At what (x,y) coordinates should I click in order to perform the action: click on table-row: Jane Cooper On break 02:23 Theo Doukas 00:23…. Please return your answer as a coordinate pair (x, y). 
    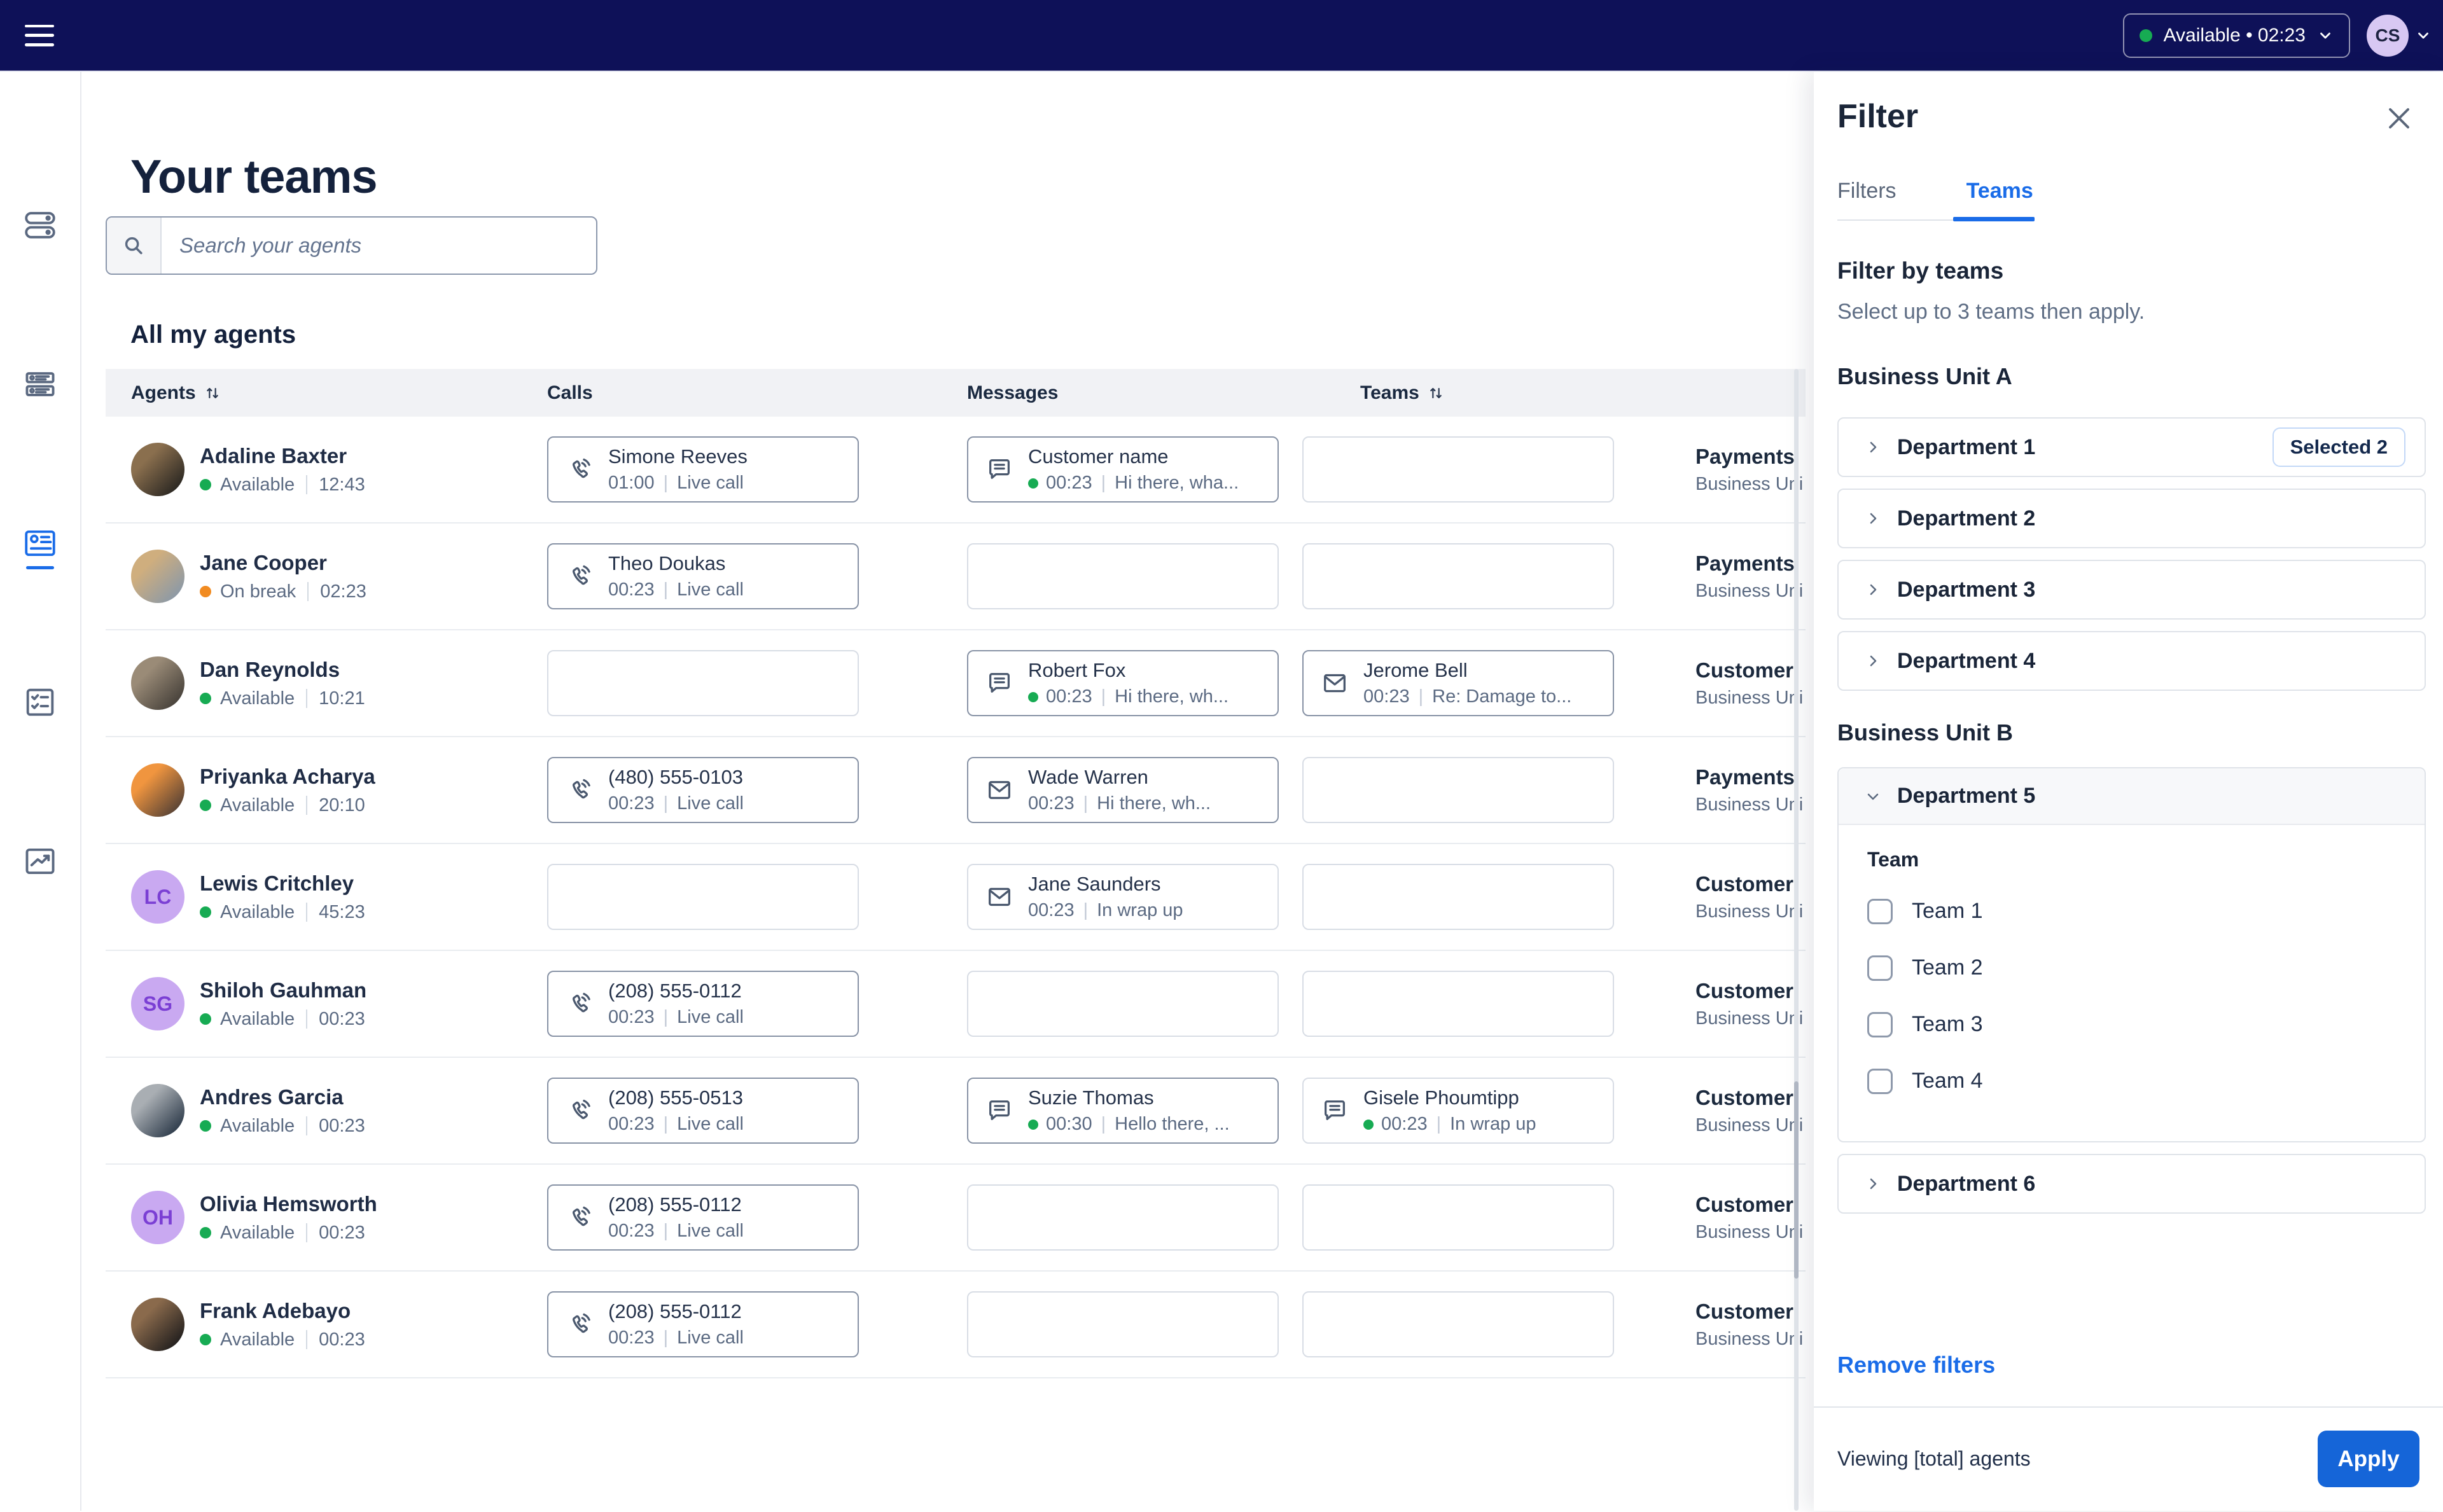
    Looking at the image, I should click on (956, 577).